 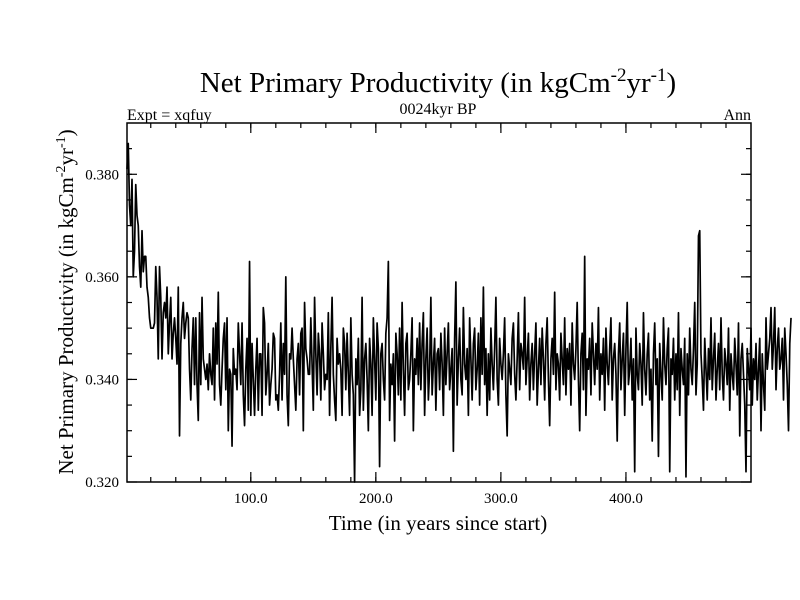 What do you see at coordinates (438, 499) in the screenshot?
I see `x-axis-tick-labels: 100.0 200.0 300.0 400.0` at bounding box center [438, 499].